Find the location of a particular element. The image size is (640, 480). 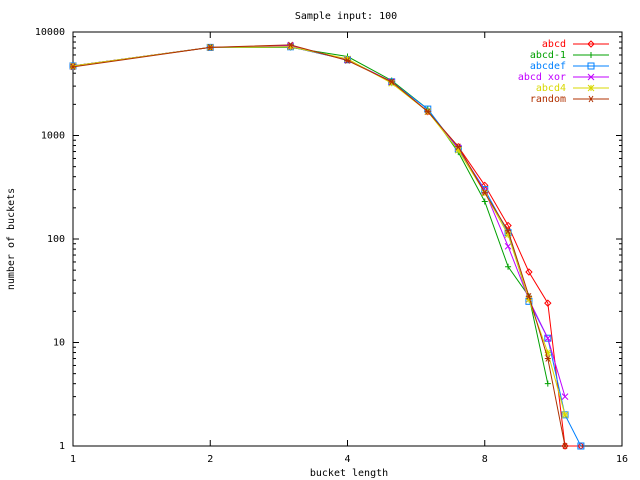

legend-label: abcd is located at coordinates (554, 44).